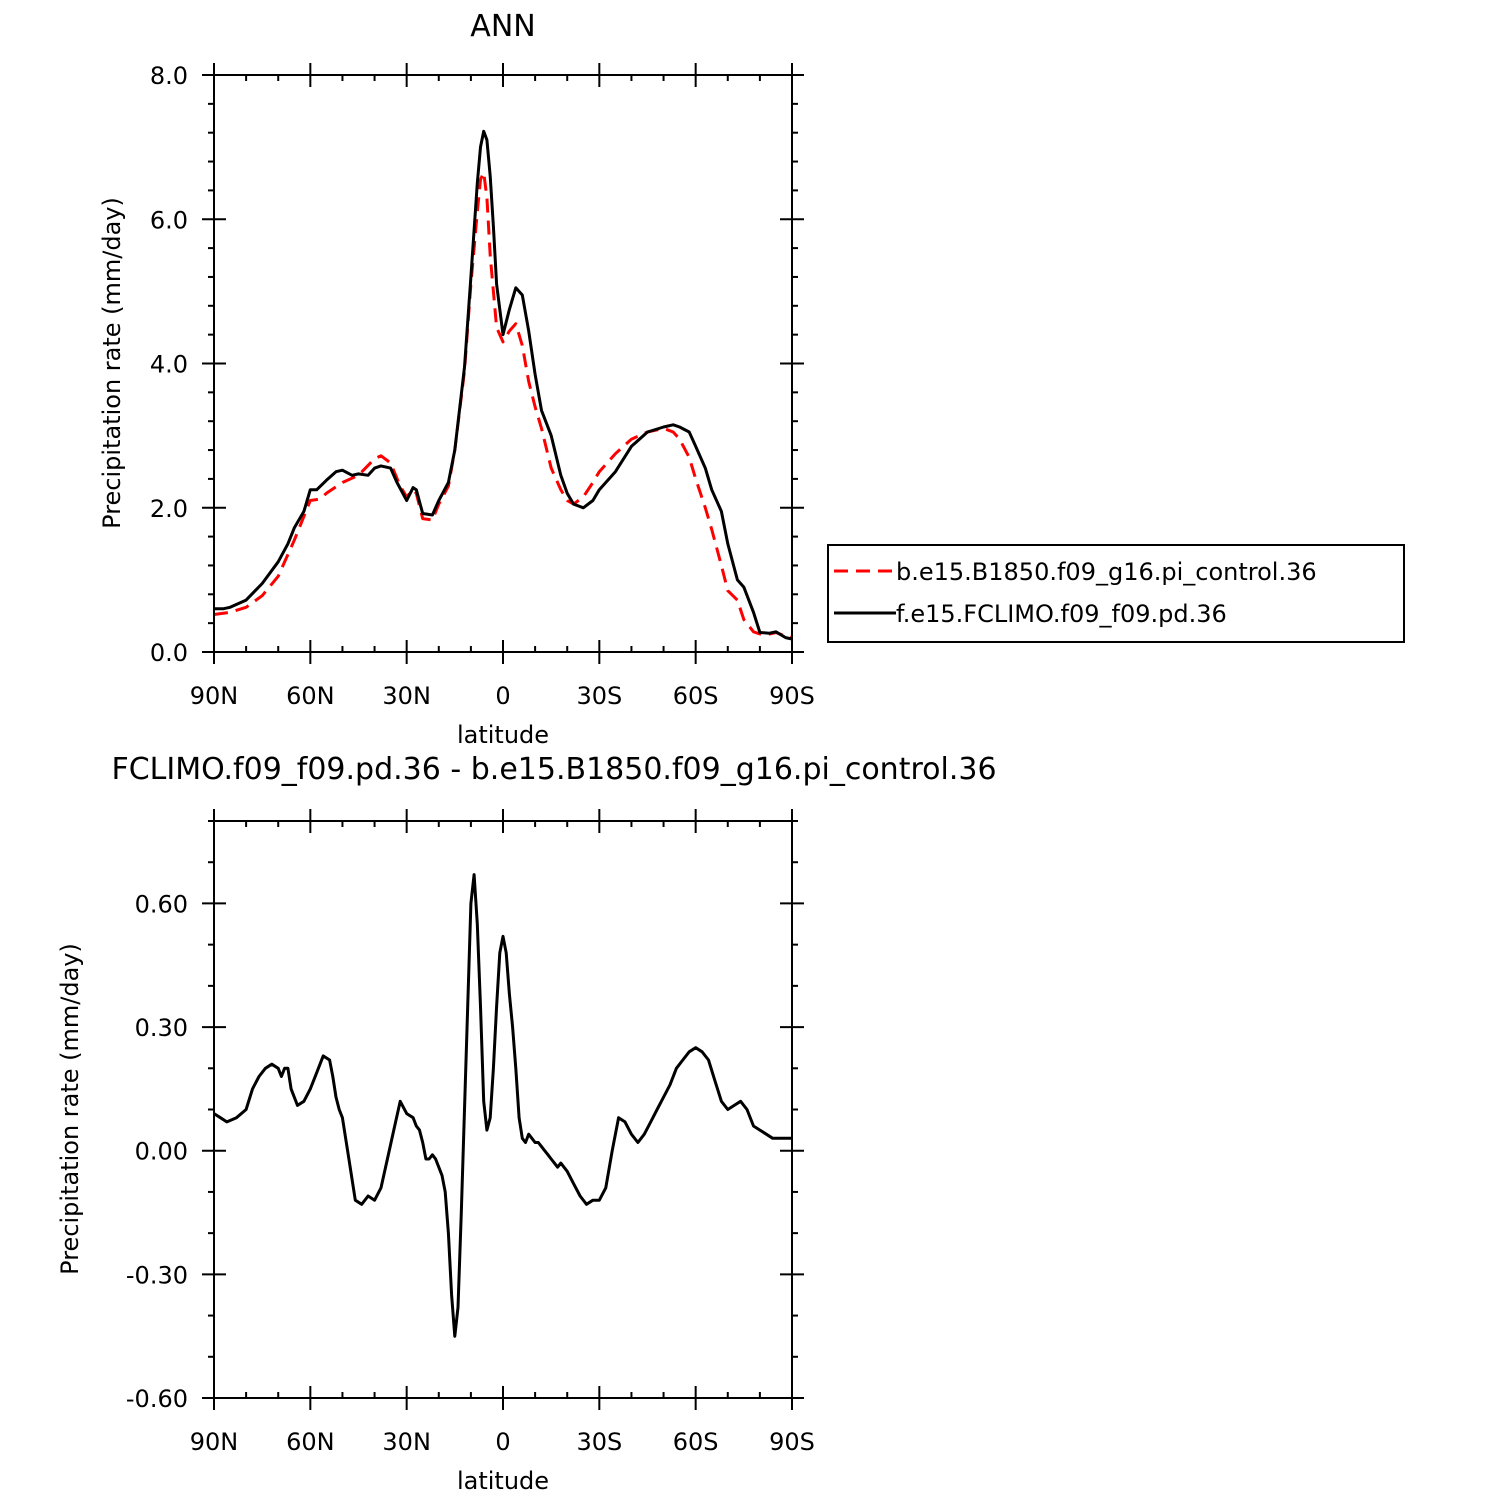 Image resolution: width=1502 pixels, height=1502 pixels. I want to click on top-x-axis-label: latitude, so click(503, 735).